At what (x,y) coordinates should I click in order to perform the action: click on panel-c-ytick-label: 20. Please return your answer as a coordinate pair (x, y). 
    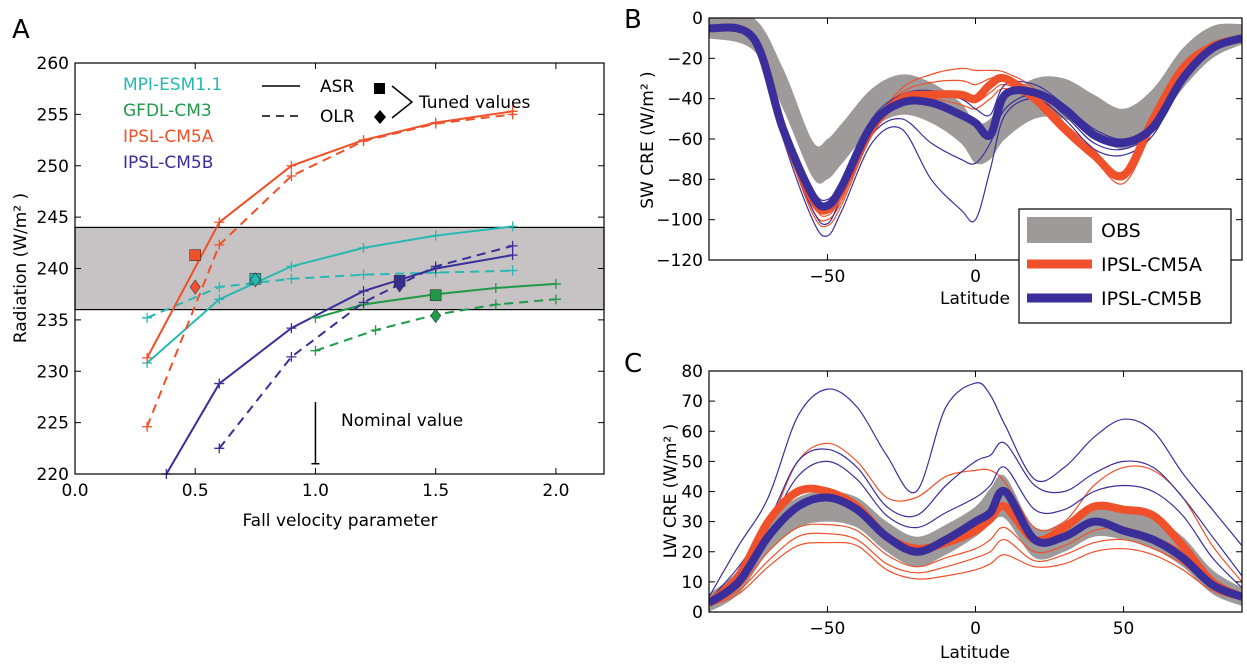
    Looking at the image, I should click on (692, 553).